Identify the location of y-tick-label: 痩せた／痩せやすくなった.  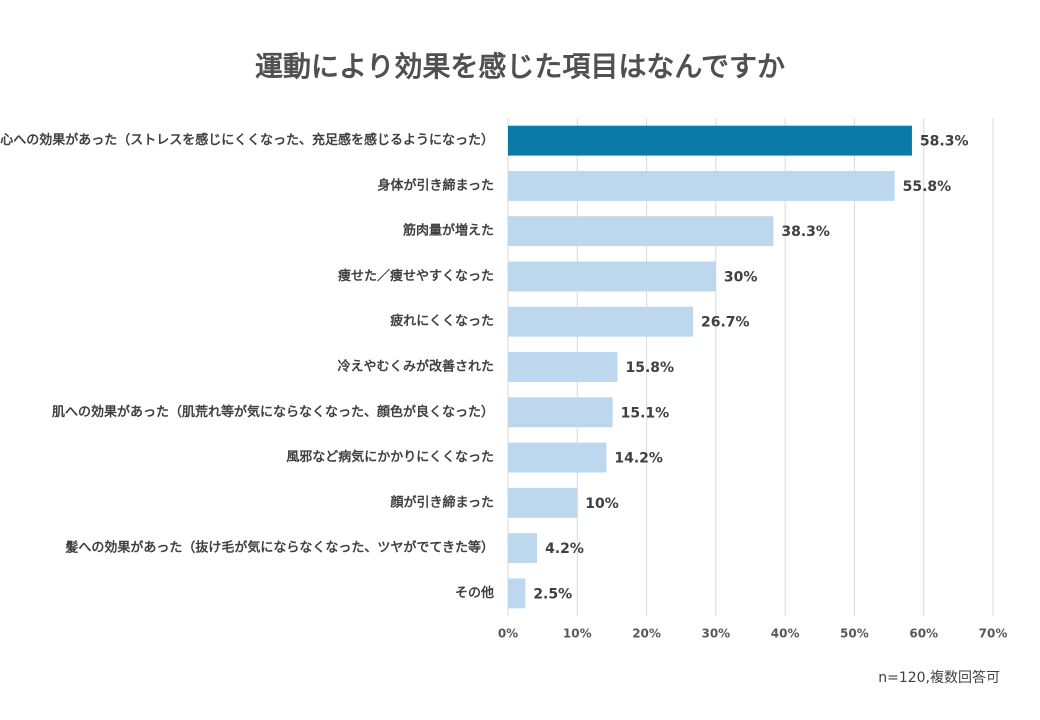
(416, 276).